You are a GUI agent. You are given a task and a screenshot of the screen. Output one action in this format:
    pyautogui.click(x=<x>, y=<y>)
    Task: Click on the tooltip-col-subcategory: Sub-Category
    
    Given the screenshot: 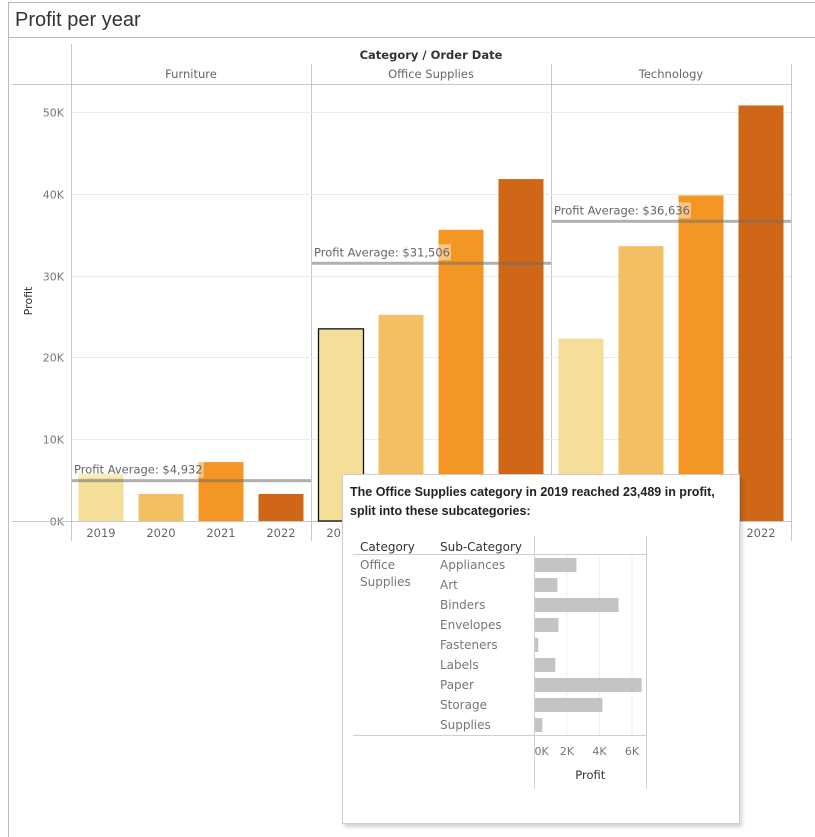 What is the action you would take?
    pyautogui.click(x=481, y=547)
    